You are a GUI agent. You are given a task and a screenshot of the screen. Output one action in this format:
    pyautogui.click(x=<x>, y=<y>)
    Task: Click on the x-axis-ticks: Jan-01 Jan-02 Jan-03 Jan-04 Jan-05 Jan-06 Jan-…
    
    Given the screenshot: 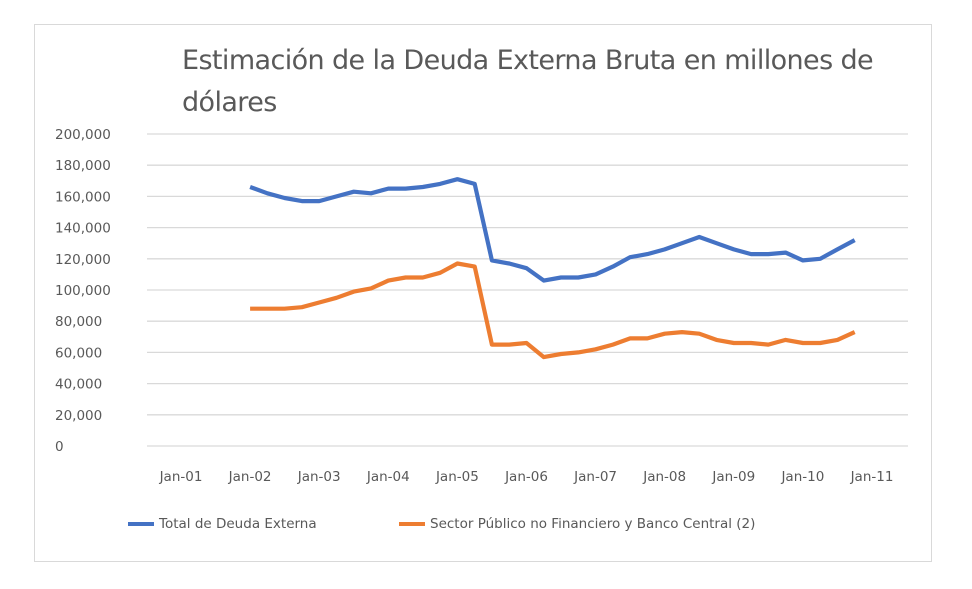 What is the action you would take?
    pyautogui.click(x=526, y=477)
    